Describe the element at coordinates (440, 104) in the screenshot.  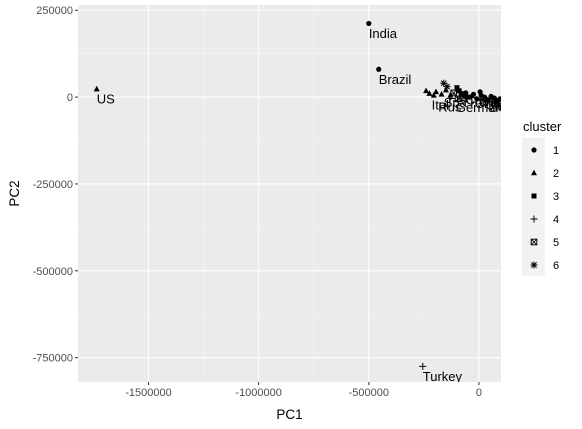
I see `point-label: Ital` at that location.